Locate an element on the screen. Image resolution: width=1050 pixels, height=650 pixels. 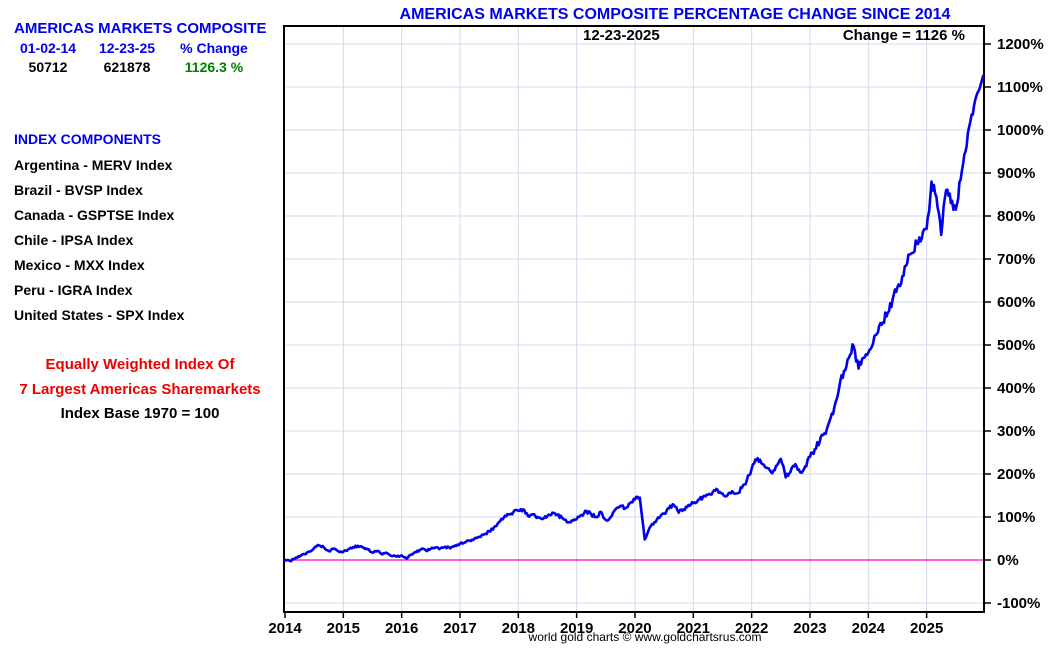
component-peru: Peru - IGRA Index is located at coordinates (73, 290).